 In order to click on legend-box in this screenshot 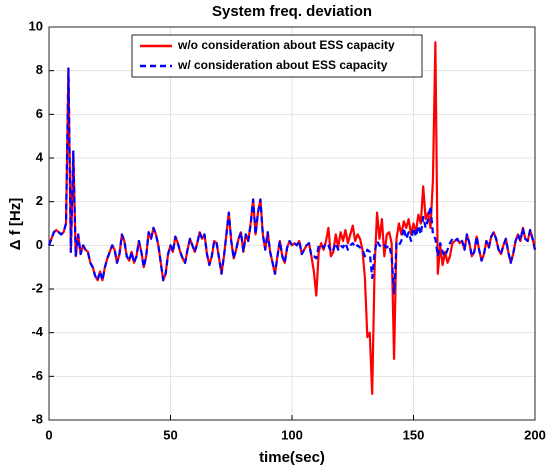, I will do `click(277, 56)`.